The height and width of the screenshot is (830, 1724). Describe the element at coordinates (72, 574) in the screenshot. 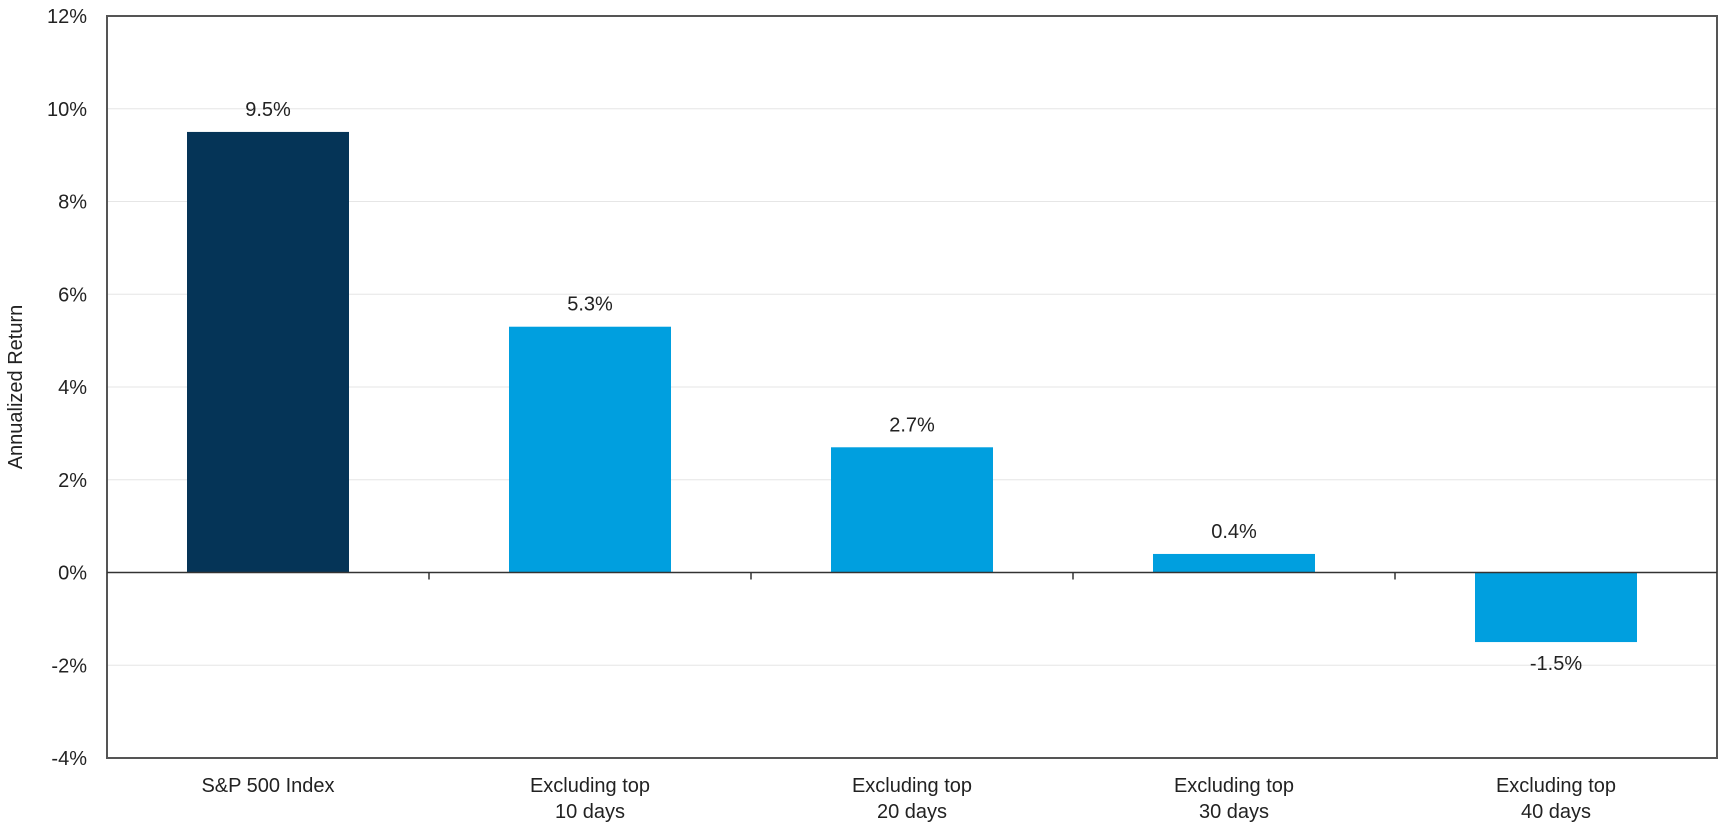

I see `y-tick-label: 0%` at that location.